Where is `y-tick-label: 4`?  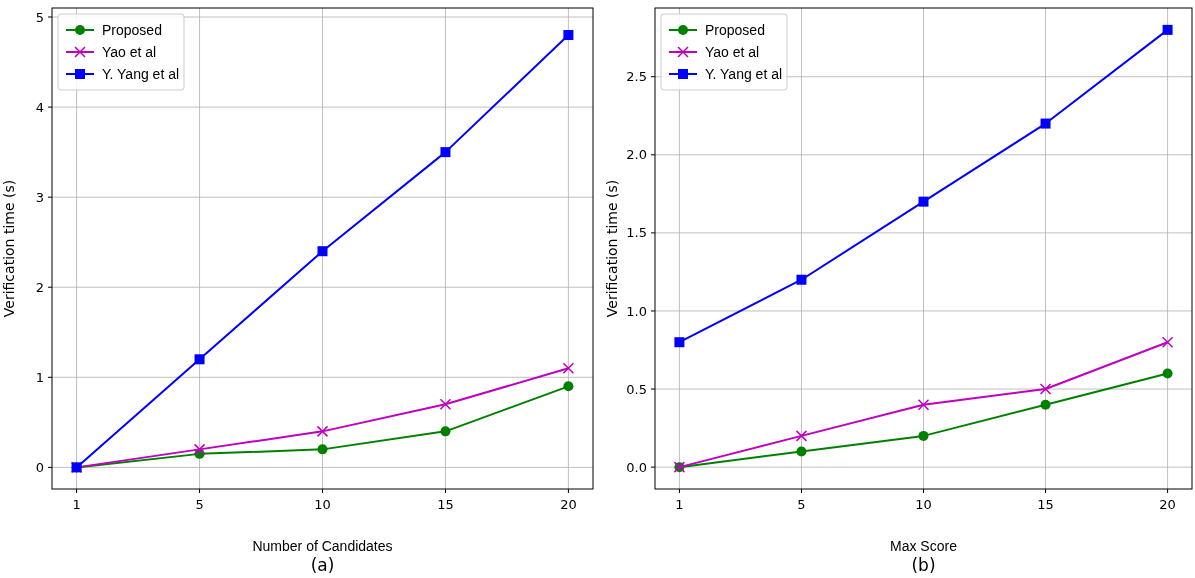 y-tick-label: 4 is located at coordinates (39, 107).